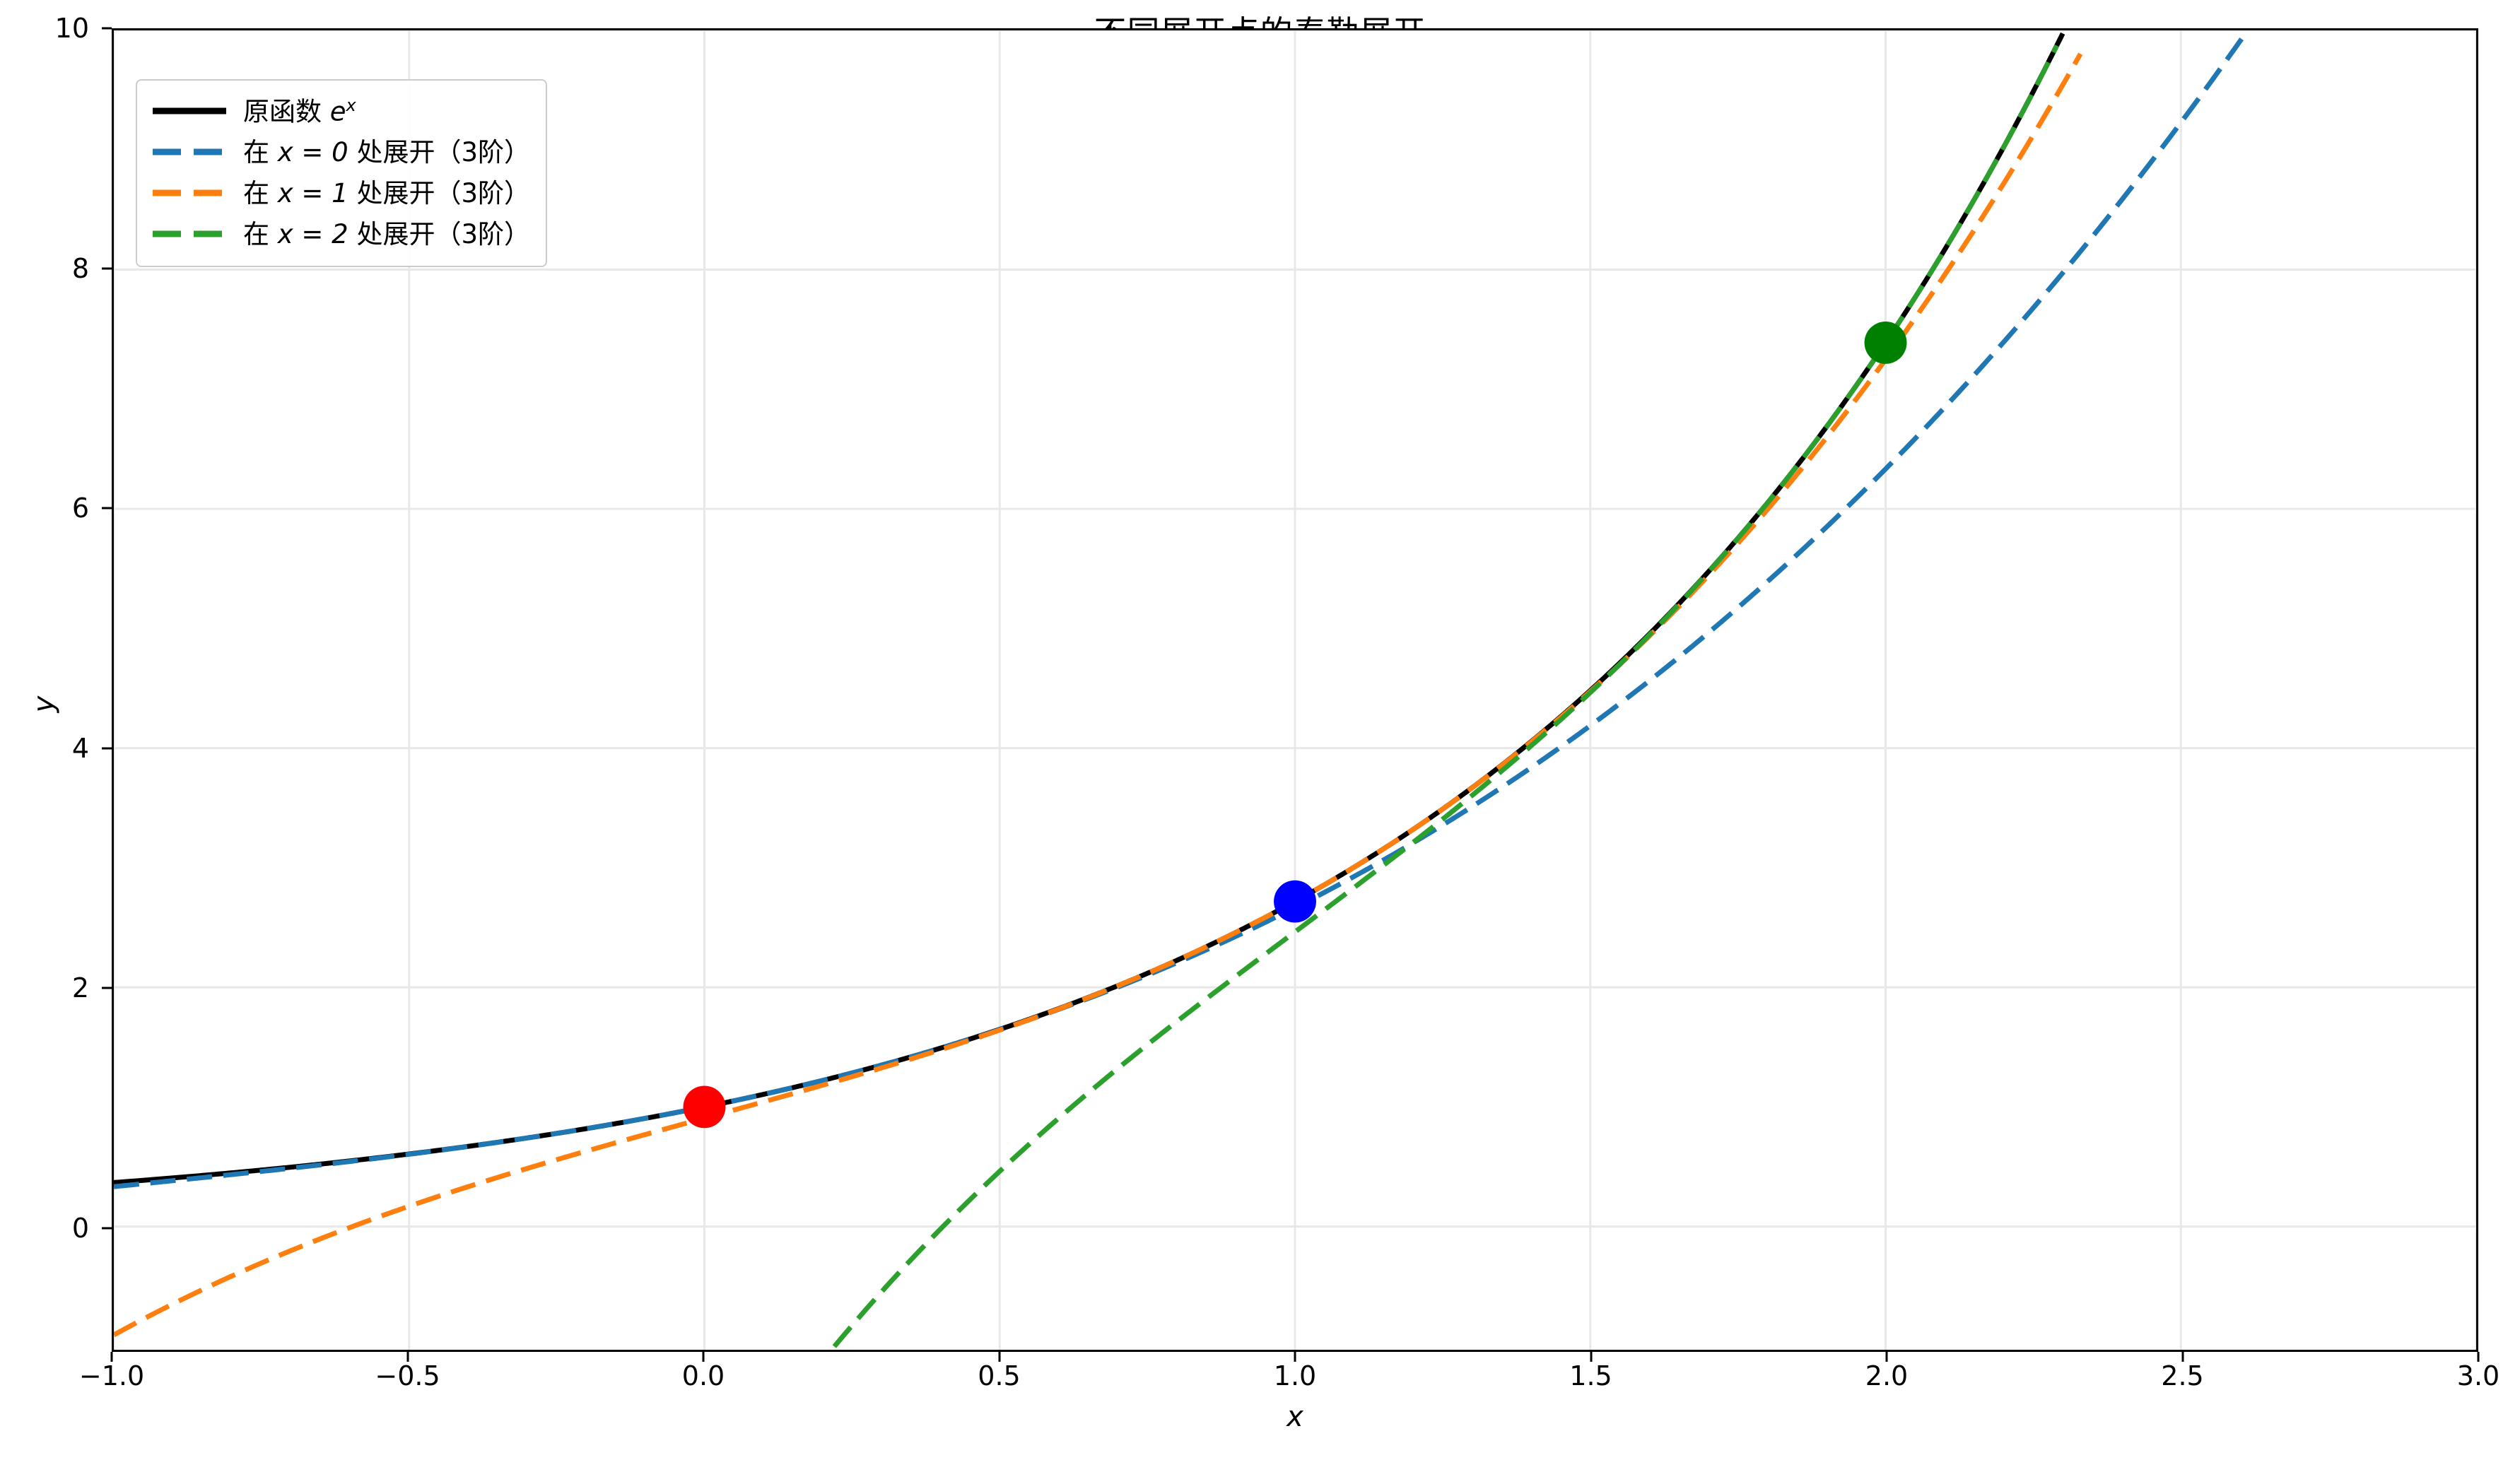 The width and height of the screenshot is (2520, 1460). I want to click on y-tick-label: 6, so click(80, 508).